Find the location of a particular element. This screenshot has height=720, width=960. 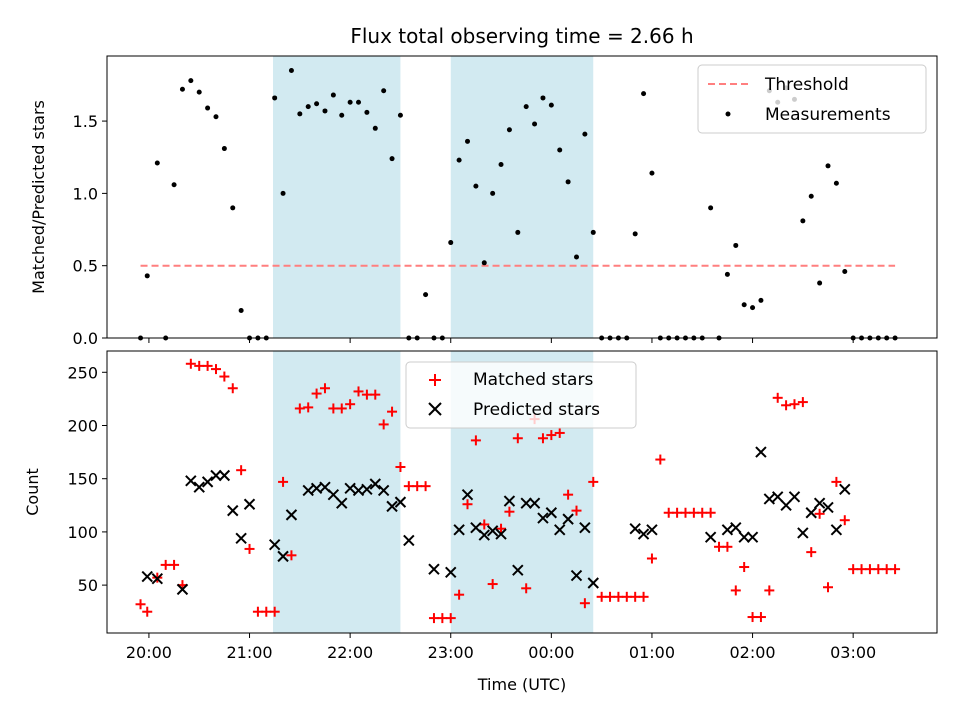

bottom-legend: Matched stars Predicted stars is located at coordinates (521, 395).